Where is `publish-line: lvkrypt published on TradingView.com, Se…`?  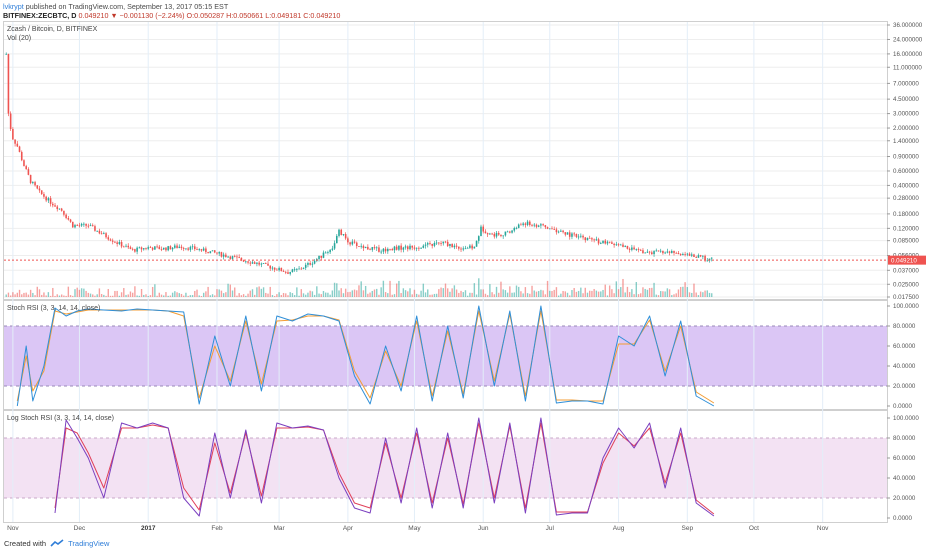
publish-line: lvkrypt published on TradingView.com, Se… is located at coordinates (115, 6).